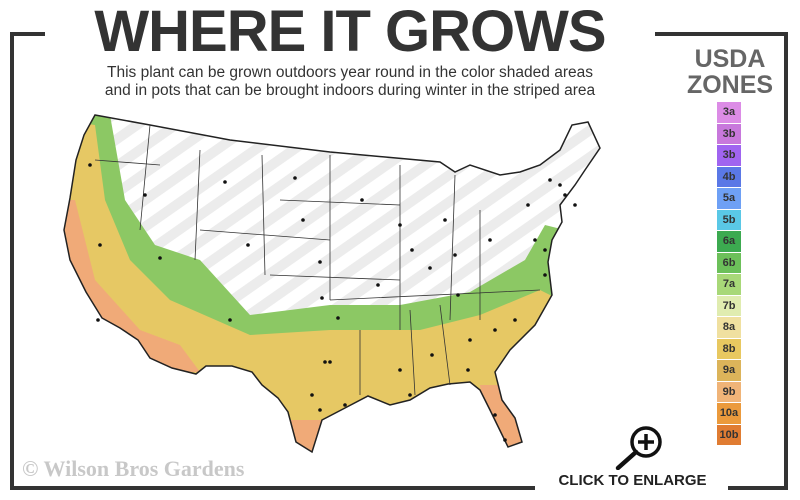 This screenshot has height=500, width=800. I want to click on legend-zone-5b: 5b, so click(729, 219).